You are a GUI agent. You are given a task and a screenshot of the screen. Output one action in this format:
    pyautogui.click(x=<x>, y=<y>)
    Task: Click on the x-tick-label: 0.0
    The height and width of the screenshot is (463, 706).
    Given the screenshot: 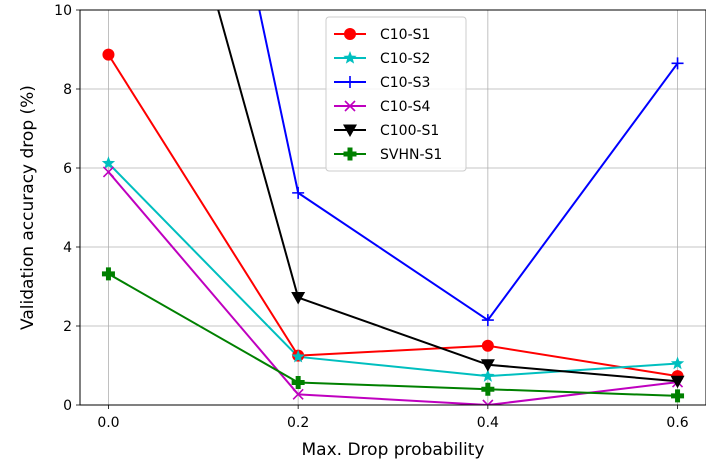 What is the action you would take?
    pyautogui.click(x=108, y=423)
    